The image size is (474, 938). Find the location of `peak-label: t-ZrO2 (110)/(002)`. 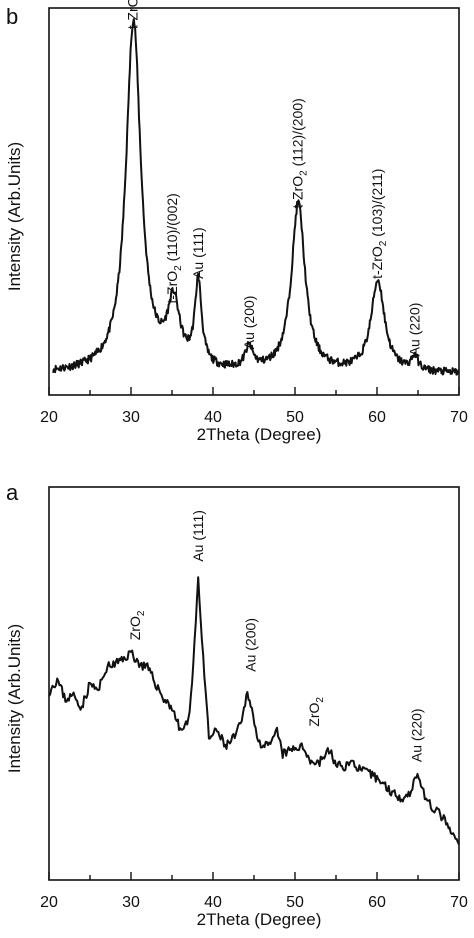

peak-label: t-ZrO2 (110)/(002) is located at coordinates (174, 248).